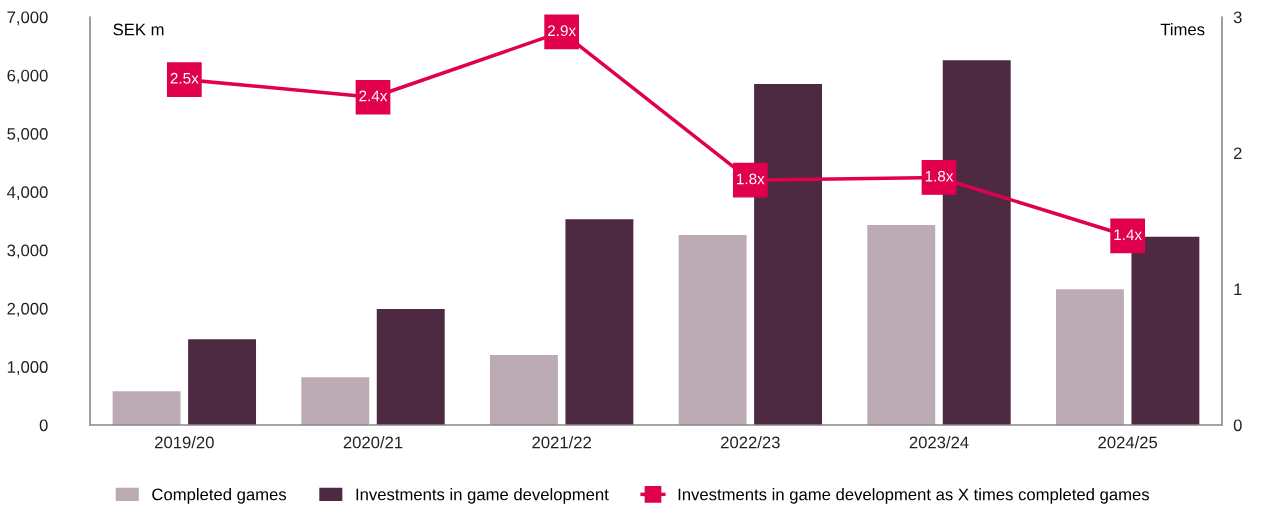 The height and width of the screenshot is (506, 1266). I want to click on y2-tick-label: 0, so click(1237, 425).